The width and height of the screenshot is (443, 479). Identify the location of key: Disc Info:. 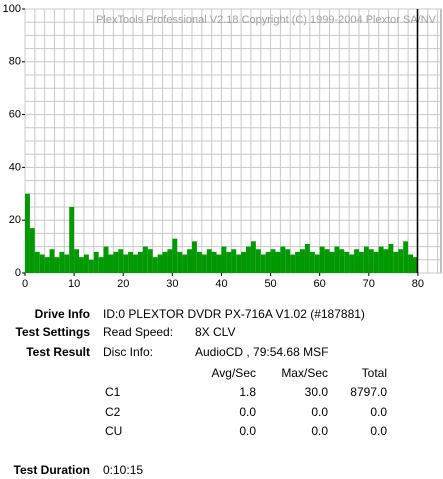
(128, 352).